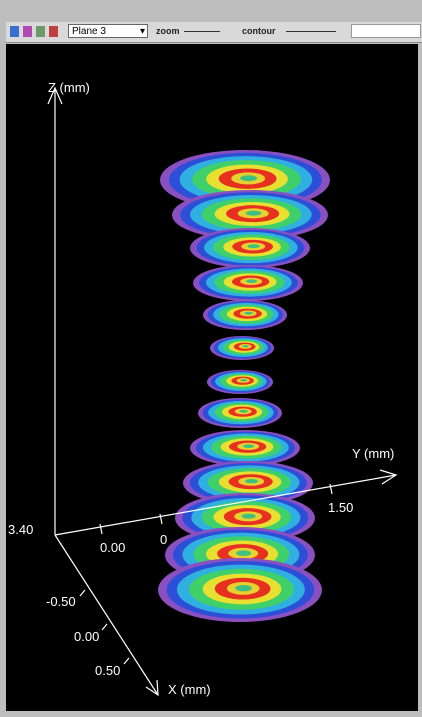  Describe the element at coordinates (388, 477) in the screenshot. I see `y-arrow` at that location.